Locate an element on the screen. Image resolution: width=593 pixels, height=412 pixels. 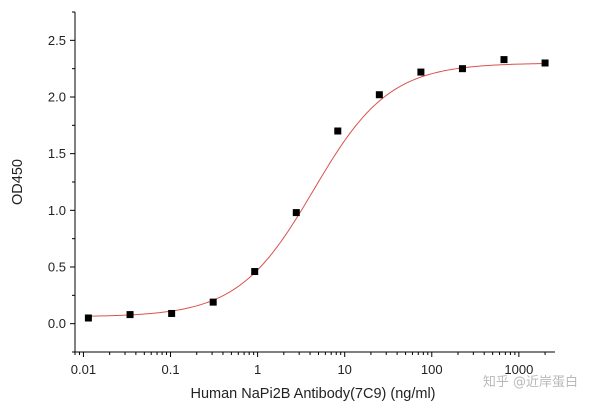
y-tick-label: 1.5 is located at coordinates (57, 153).